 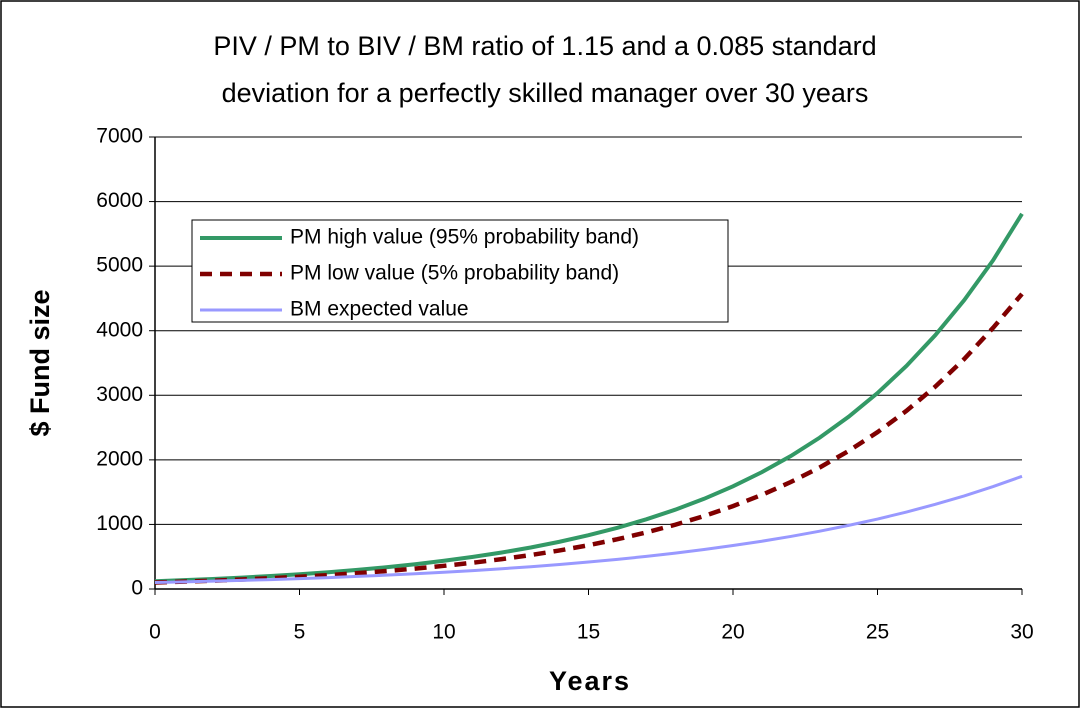 I want to click on x-tick-label: 10, so click(x=443, y=632).